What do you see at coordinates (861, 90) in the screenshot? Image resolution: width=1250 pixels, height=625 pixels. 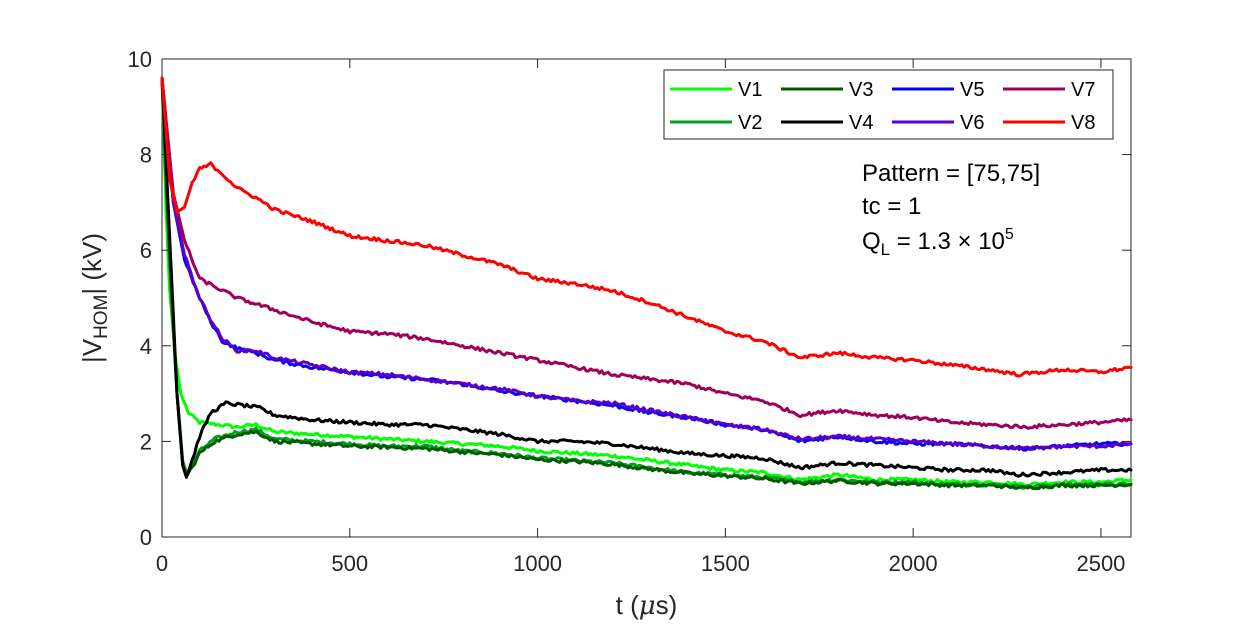 I see `legend-label-v3: V3` at bounding box center [861, 90].